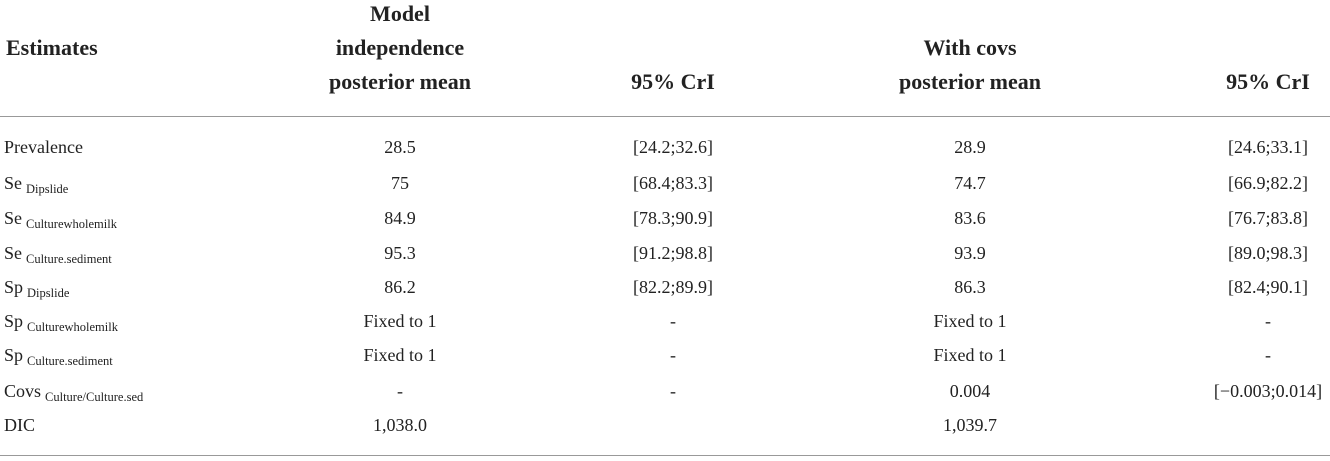 This screenshot has height=461, width=1330. Describe the element at coordinates (23, 391) in the screenshot. I see `label-main: Covs` at that location.